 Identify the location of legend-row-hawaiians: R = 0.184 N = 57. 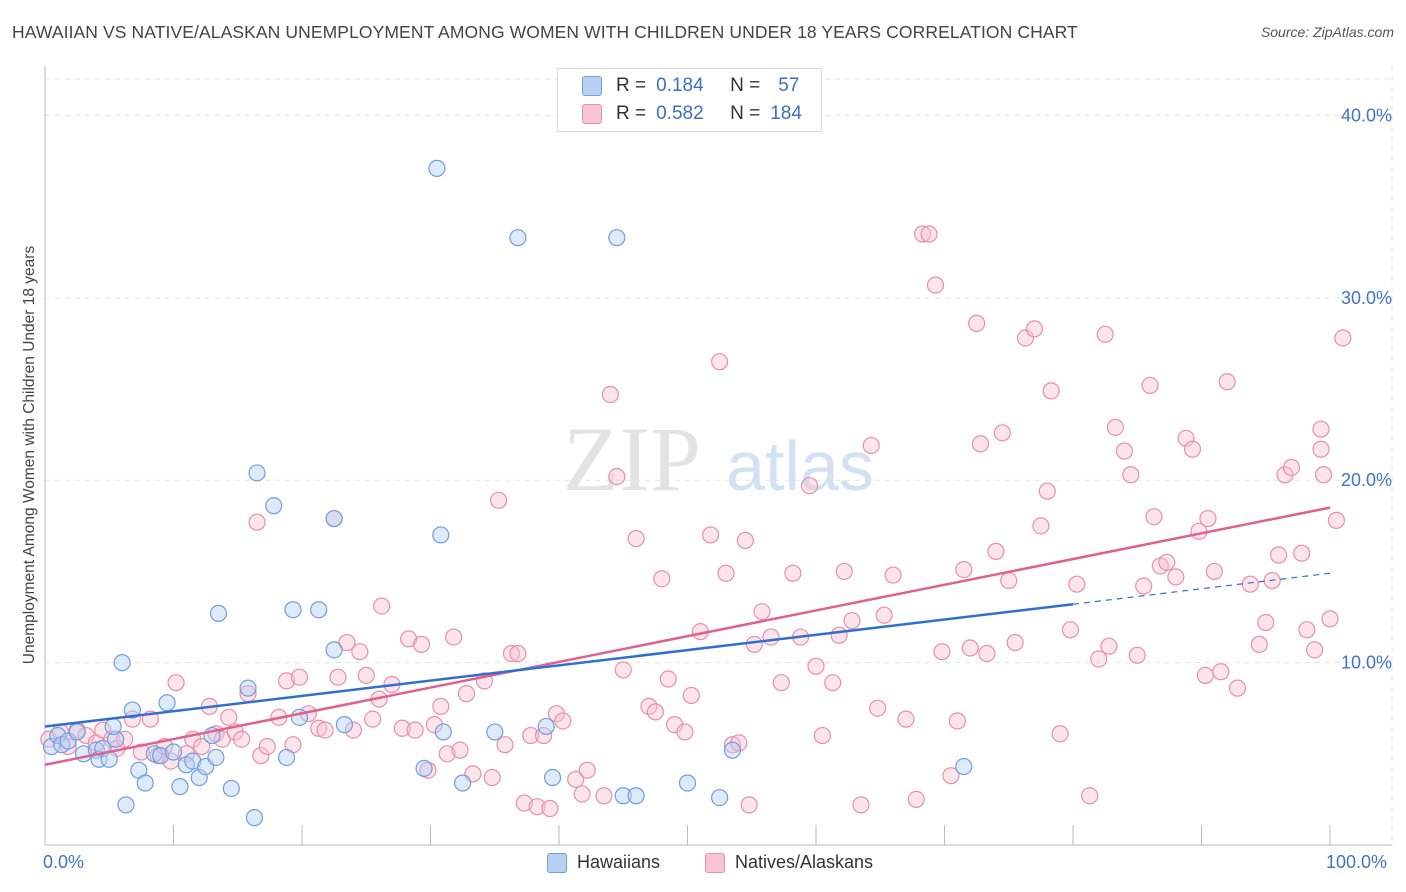
(690, 86).